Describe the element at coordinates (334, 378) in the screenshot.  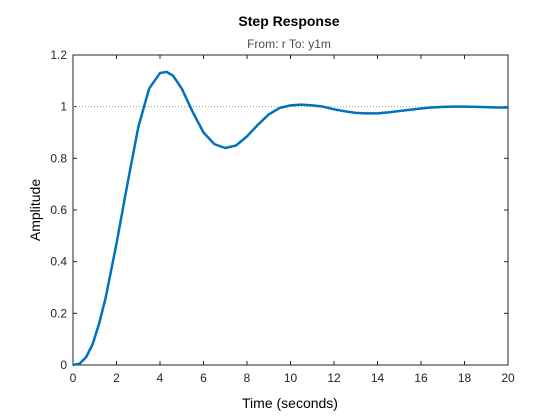
I see `x-tick-label: 12` at that location.